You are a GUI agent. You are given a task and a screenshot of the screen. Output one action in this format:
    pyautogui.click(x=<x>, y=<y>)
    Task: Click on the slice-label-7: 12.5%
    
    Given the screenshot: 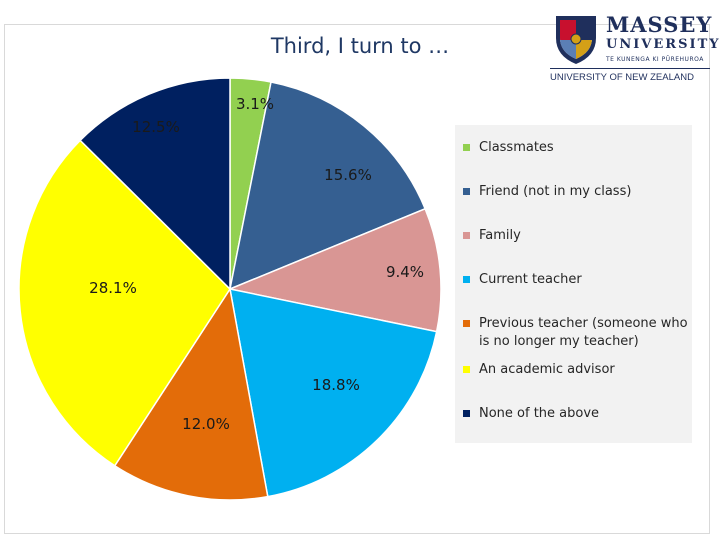 What is the action you would take?
    pyautogui.click(x=156, y=127)
    